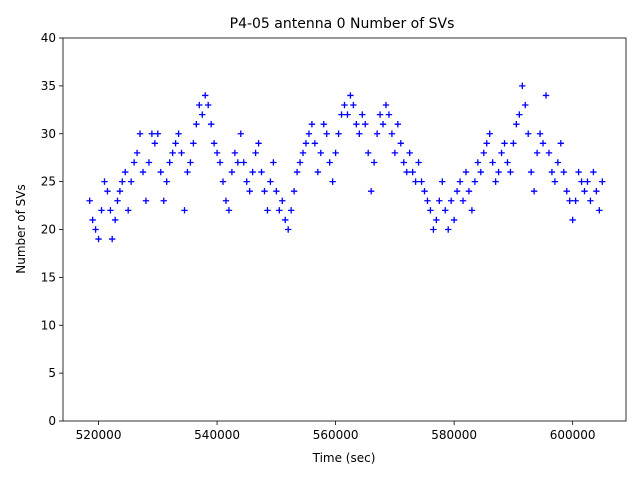  Describe the element at coordinates (48, 38) in the screenshot. I see `y-tick-label: 40` at that location.